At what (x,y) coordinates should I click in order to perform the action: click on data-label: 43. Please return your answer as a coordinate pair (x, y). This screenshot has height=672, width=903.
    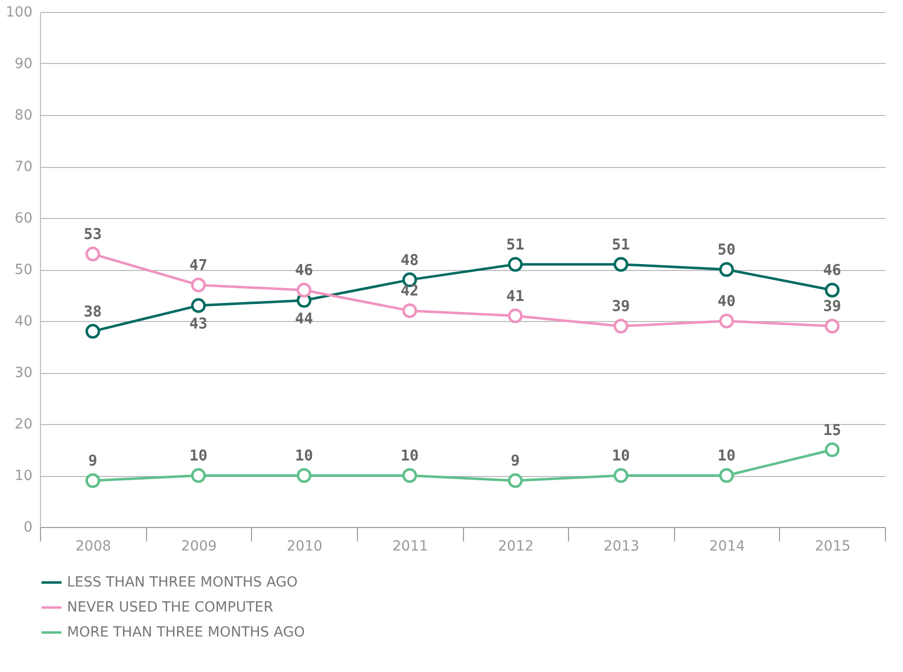
    Looking at the image, I should click on (198, 323).